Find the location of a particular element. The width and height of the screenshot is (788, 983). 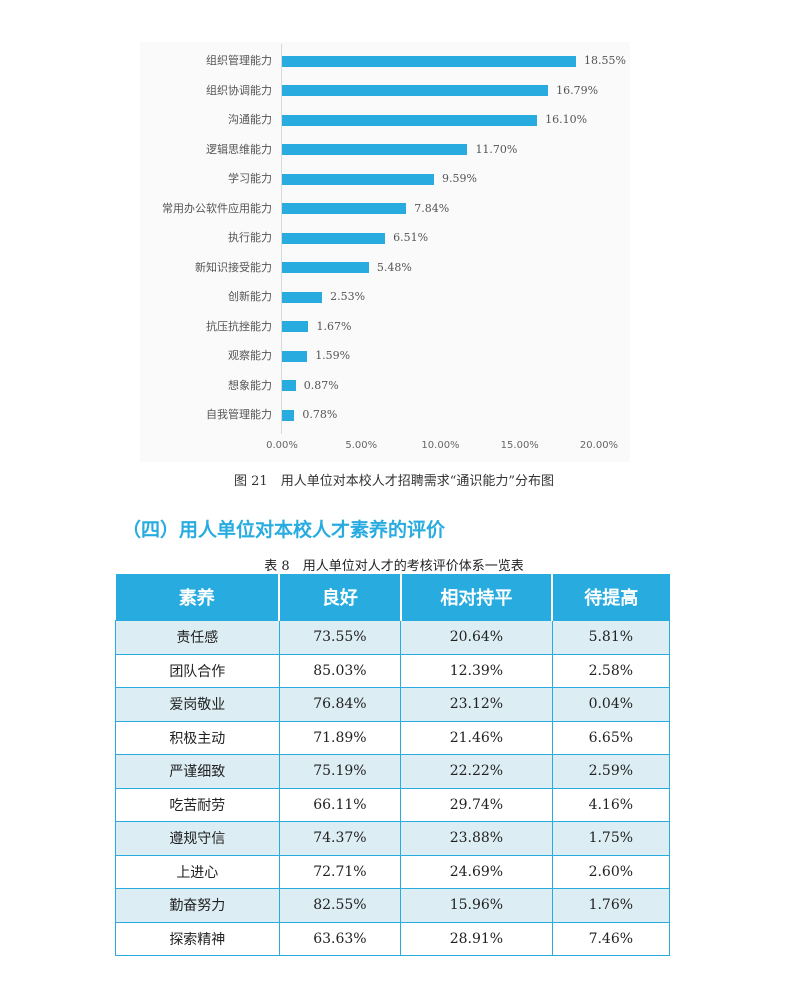

table-cell: 72.71% is located at coordinates (340, 871).